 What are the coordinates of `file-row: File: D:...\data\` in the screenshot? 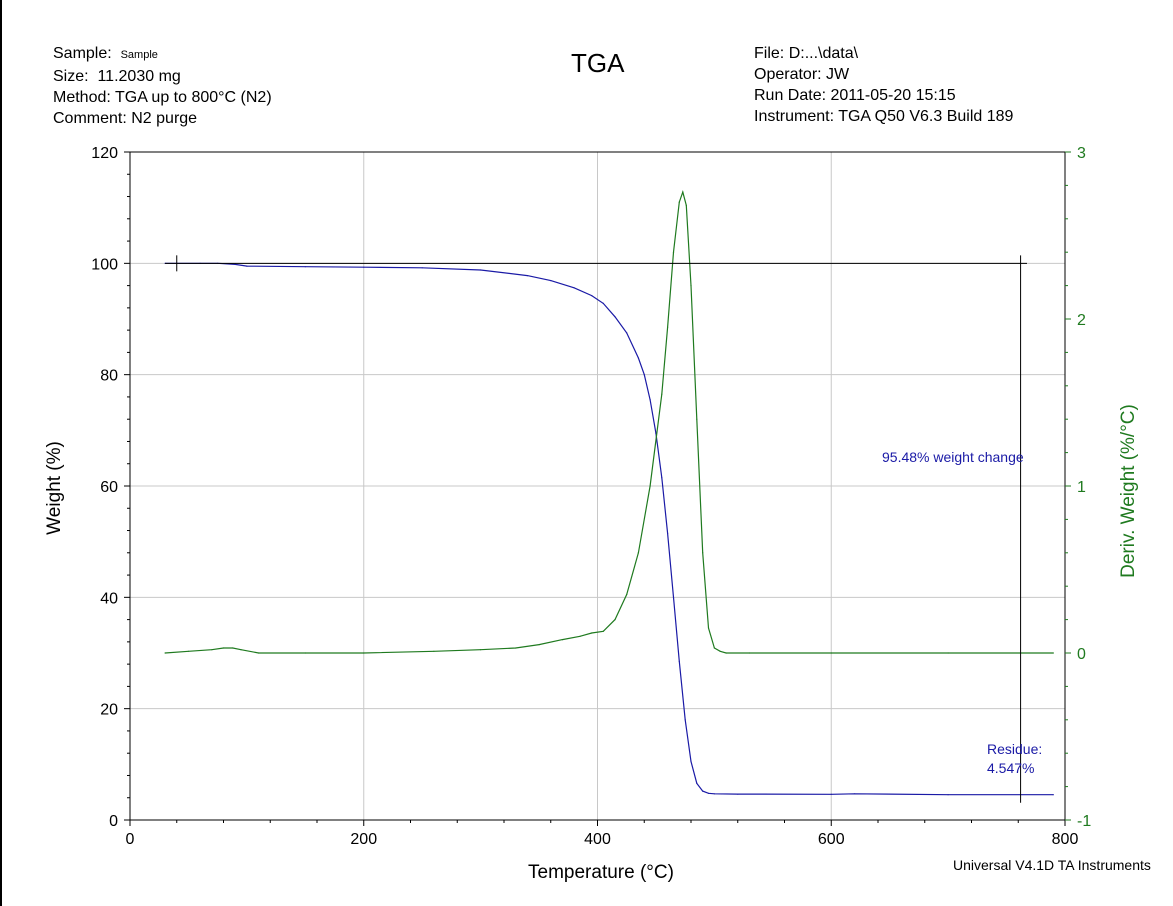 It's located at (883, 53).